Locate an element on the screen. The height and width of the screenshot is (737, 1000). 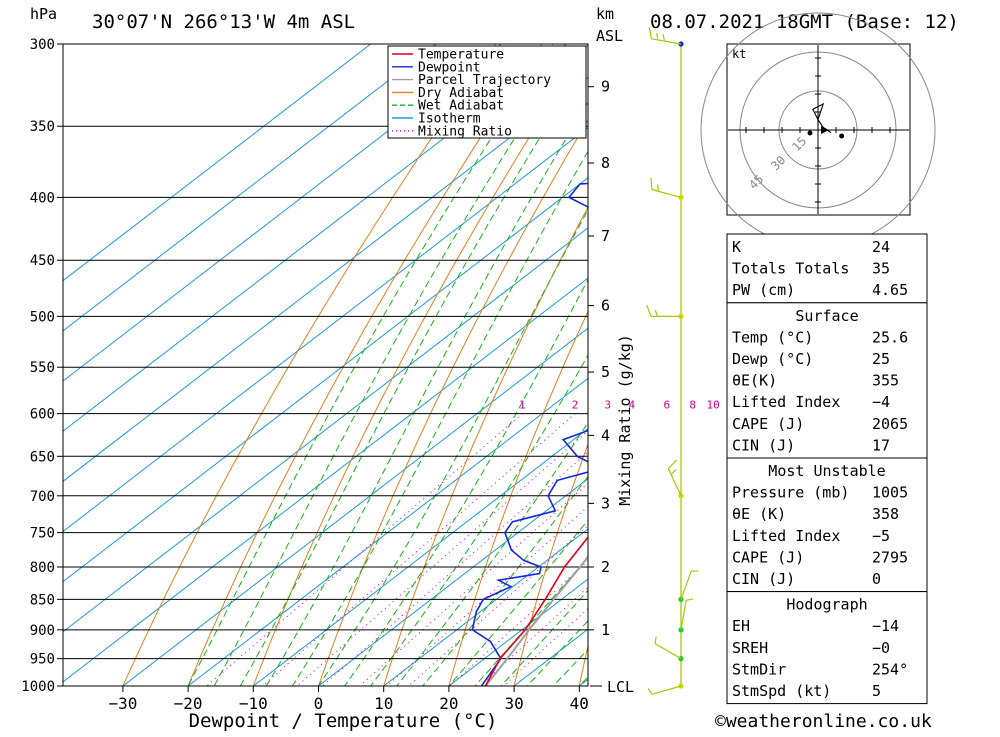
temperature-tick-label: 40 is located at coordinates (579, 703).